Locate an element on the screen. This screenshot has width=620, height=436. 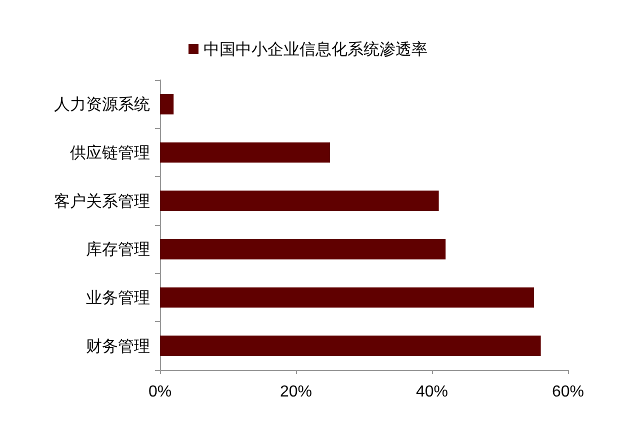
y-tick-label: 供应链管理 is located at coordinates (110, 152).